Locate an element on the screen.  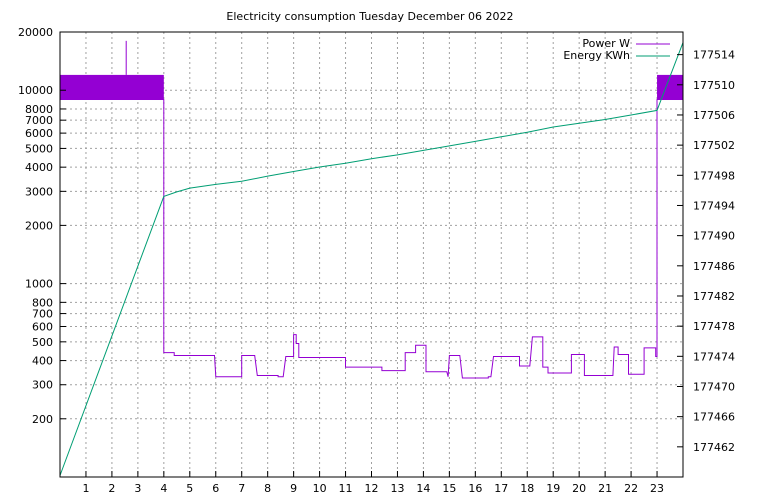
x-tick-label: 2 is located at coordinates (111, 488).